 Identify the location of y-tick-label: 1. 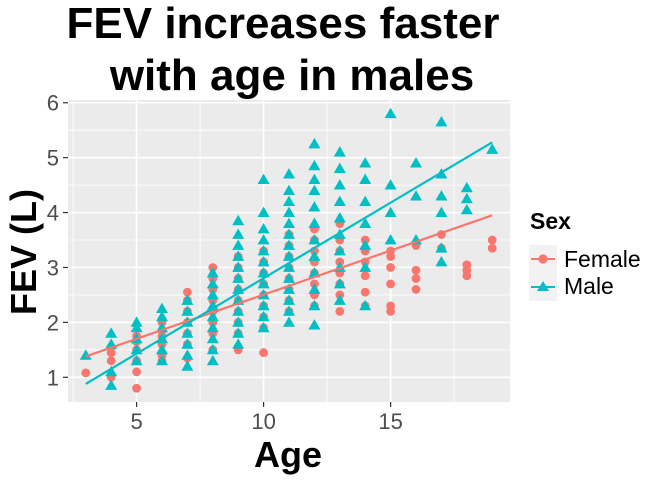
(53, 377).